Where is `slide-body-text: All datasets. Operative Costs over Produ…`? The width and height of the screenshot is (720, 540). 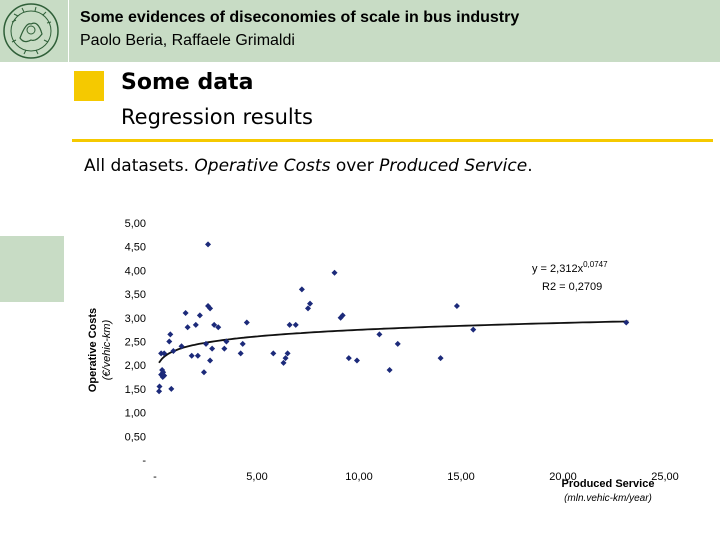
slide-body-text: All datasets. Operative Costs over Produ… is located at coordinates (308, 166).